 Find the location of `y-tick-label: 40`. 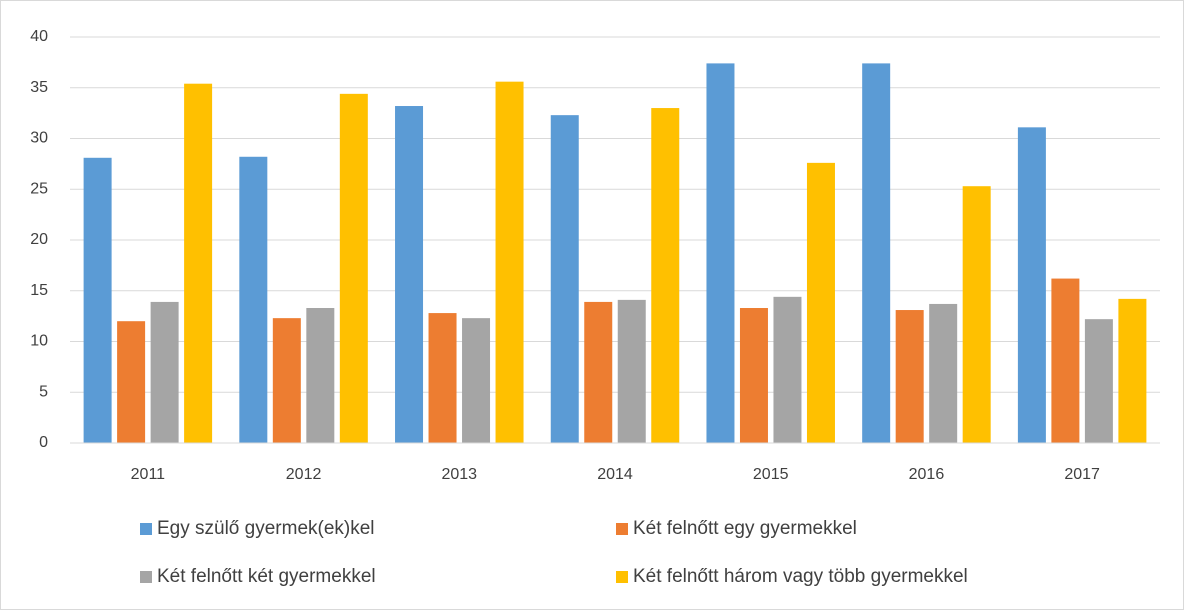

y-tick-label: 40 is located at coordinates (39, 36).